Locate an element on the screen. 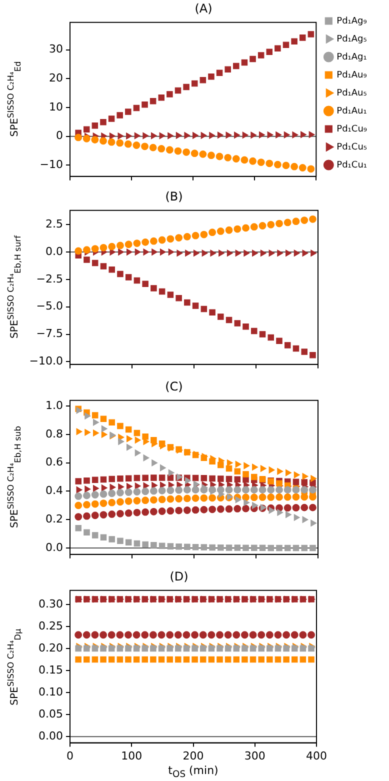  y-tick-label: 0.2 is located at coordinates (54, 519).